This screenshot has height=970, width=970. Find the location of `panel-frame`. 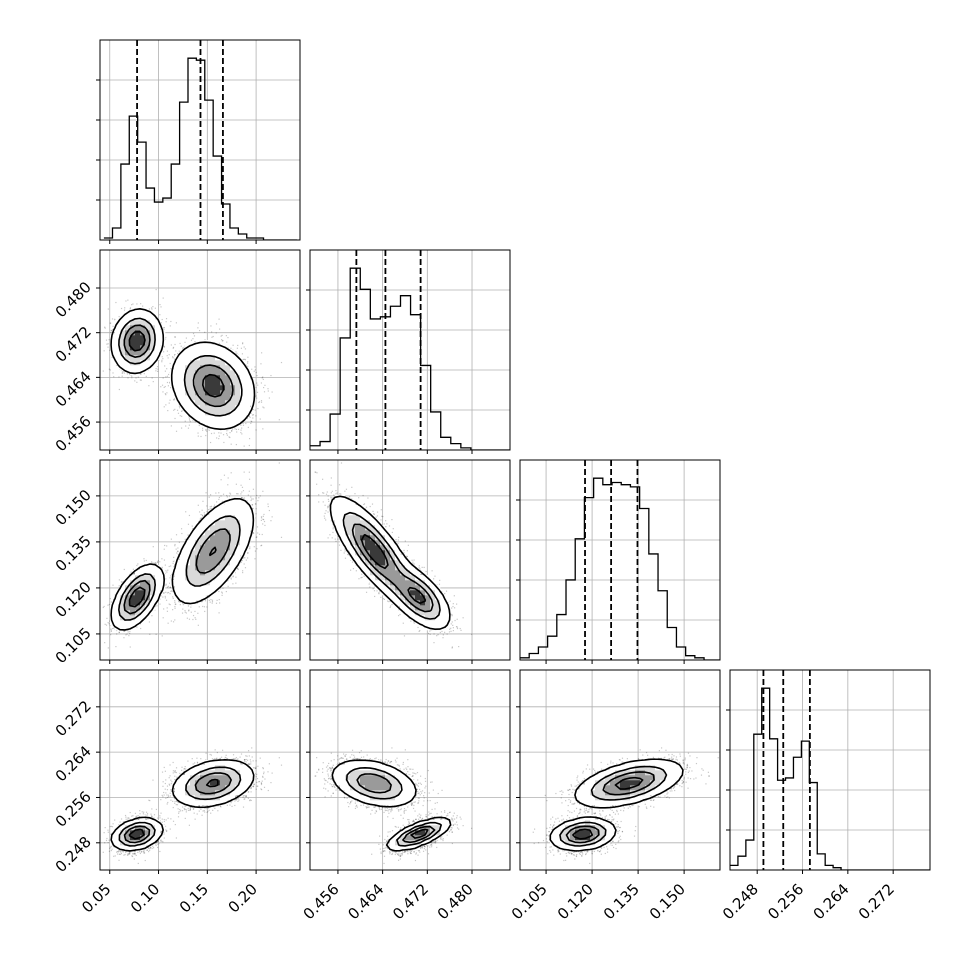

panel-frame is located at coordinates (200, 140).